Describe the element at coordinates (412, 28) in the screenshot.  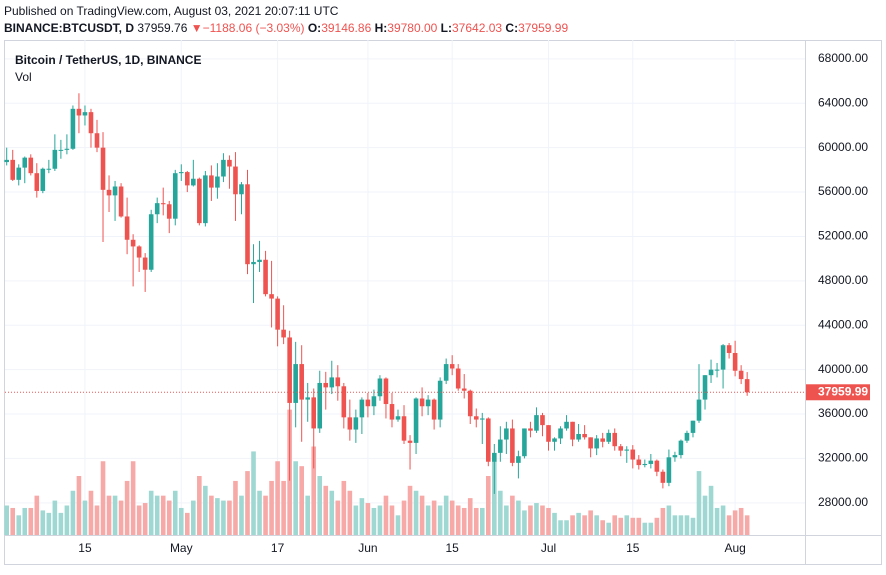
I see `high: 39780.00` at that location.